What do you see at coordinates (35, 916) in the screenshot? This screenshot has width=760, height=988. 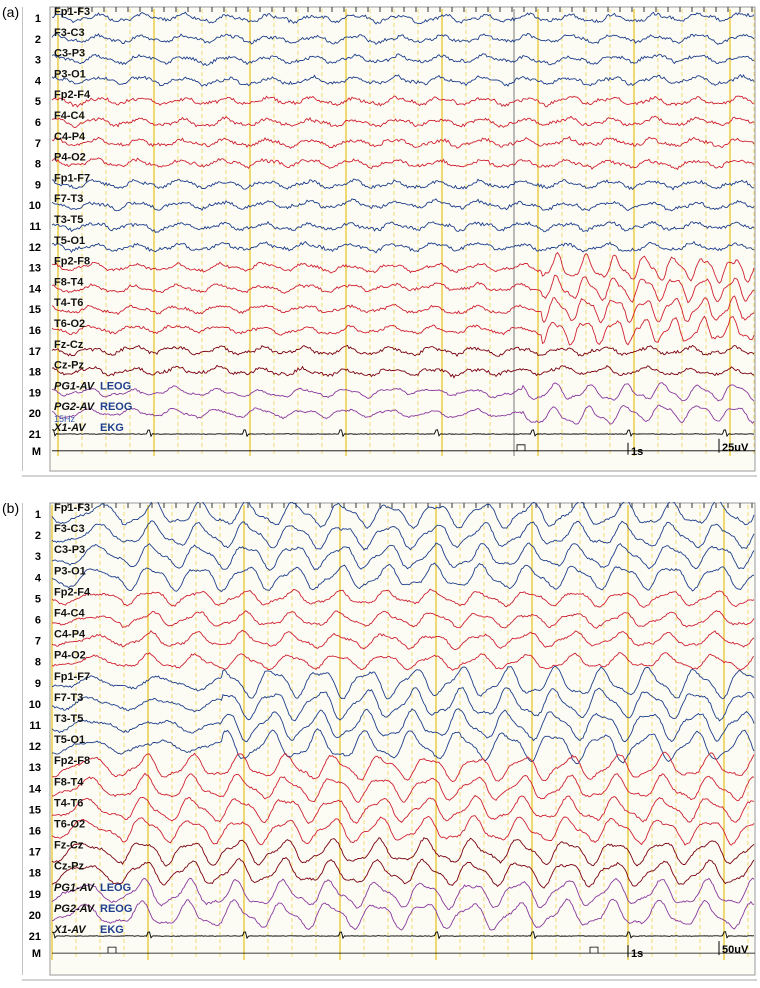 I see `channel-number: 20` at bounding box center [35, 916].